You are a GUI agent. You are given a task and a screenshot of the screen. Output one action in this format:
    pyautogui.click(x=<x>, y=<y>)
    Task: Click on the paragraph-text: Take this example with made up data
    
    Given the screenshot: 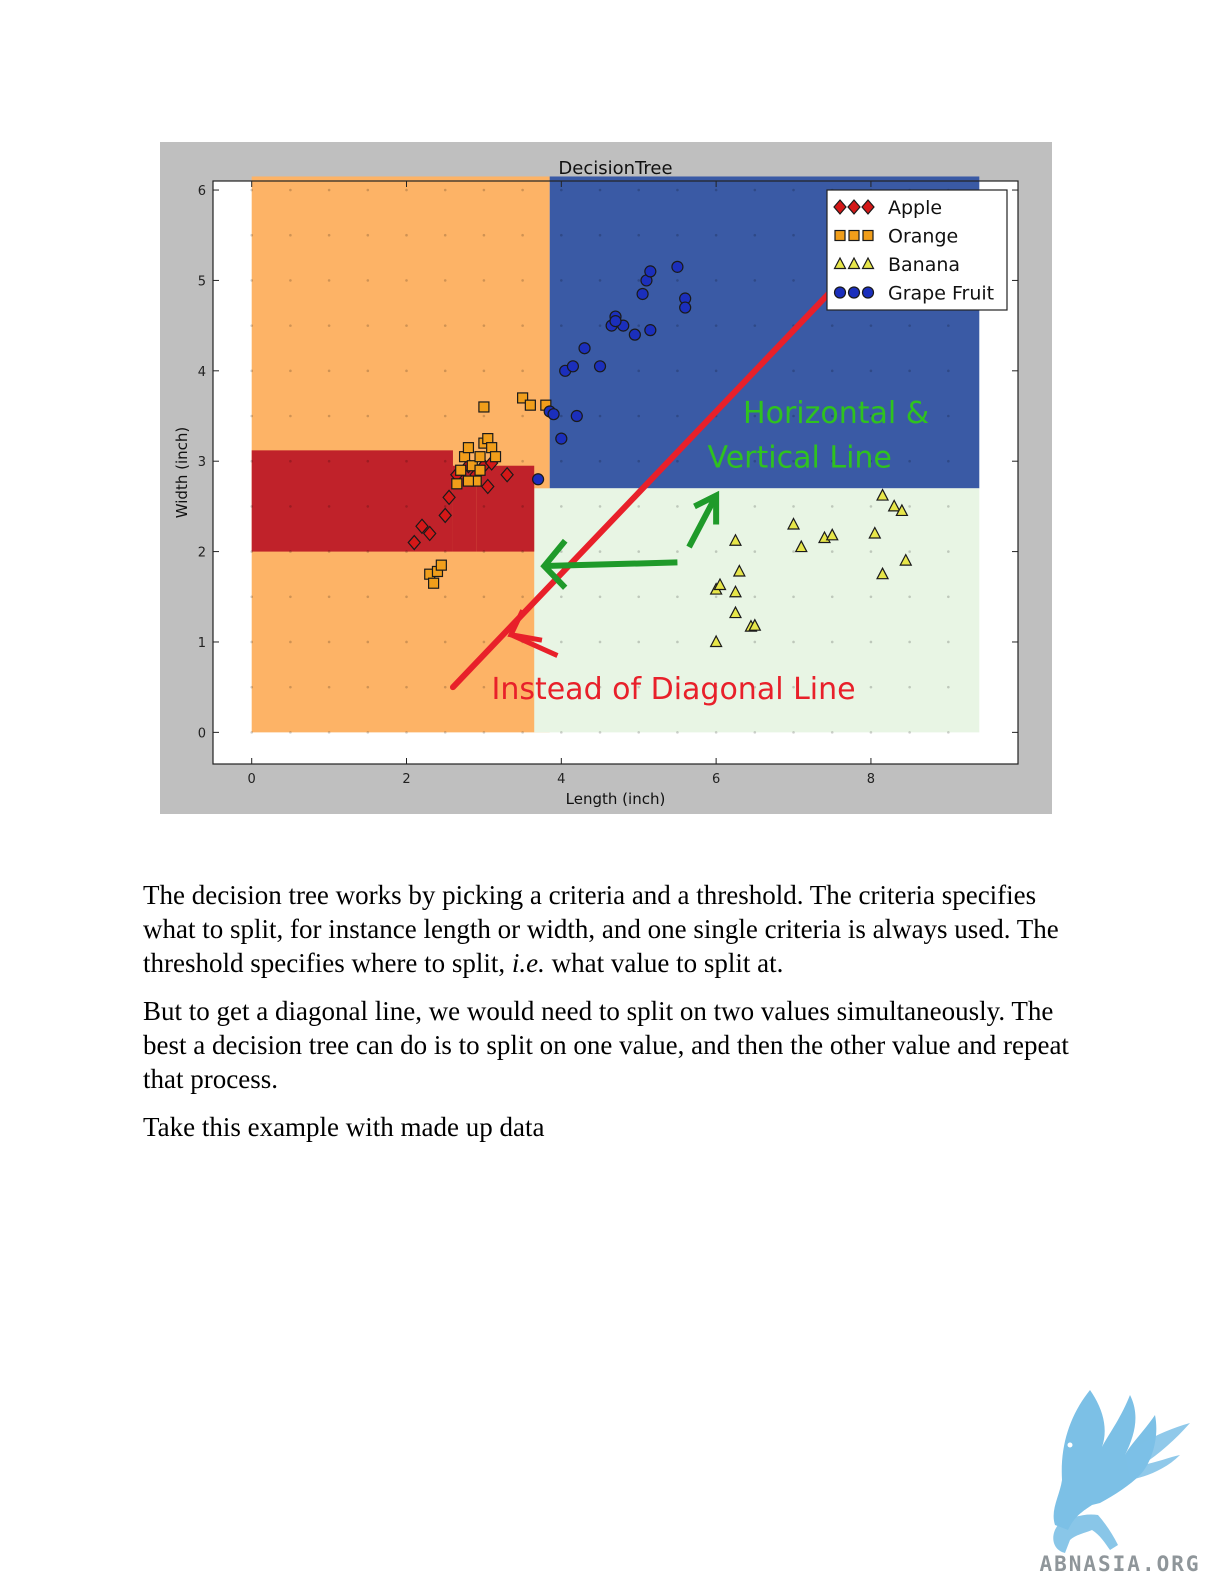 What is the action you would take?
    pyautogui.click(x=344, y=1127)
    